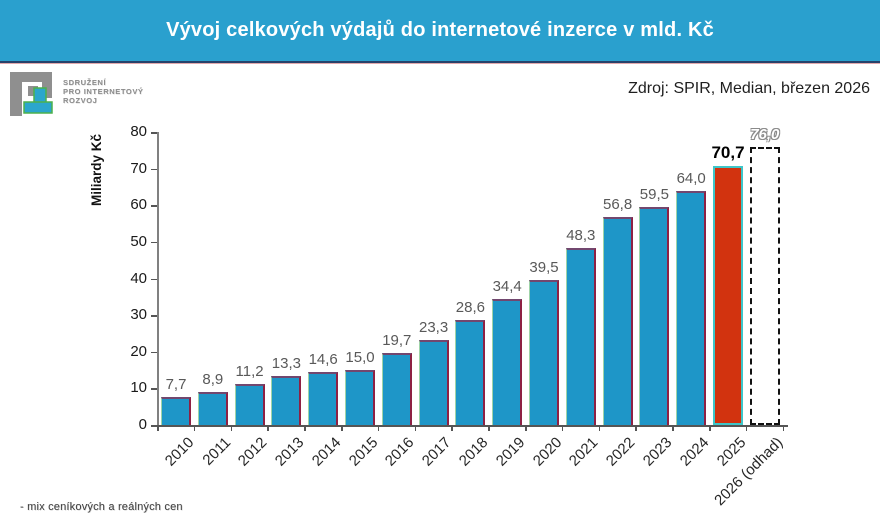  What do you see at coordinates (728, 295) in the screenshot?
I see `bar-2025` at bounding box center [728, 295].